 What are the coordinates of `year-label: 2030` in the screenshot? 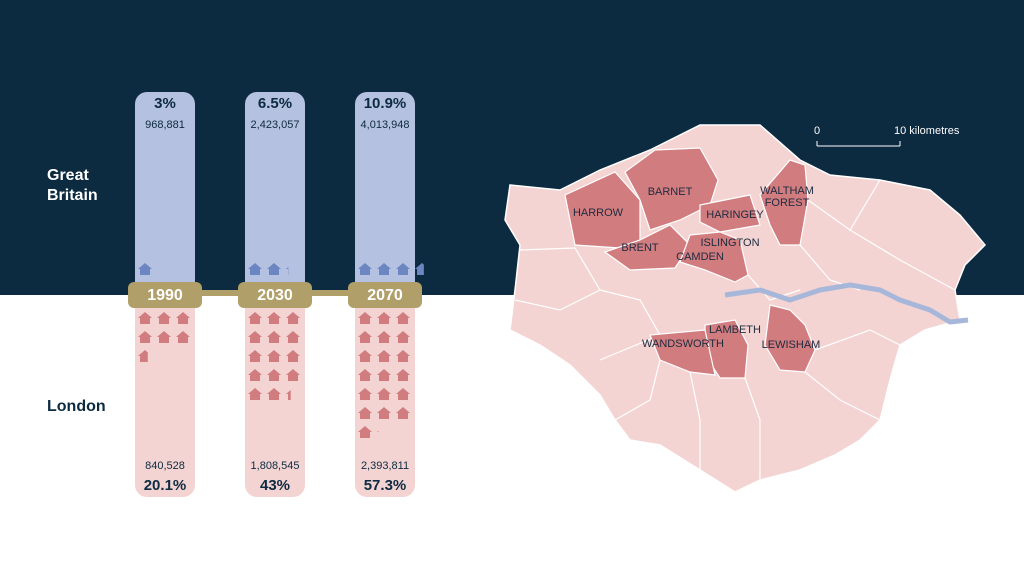 It's located at (275, 295).